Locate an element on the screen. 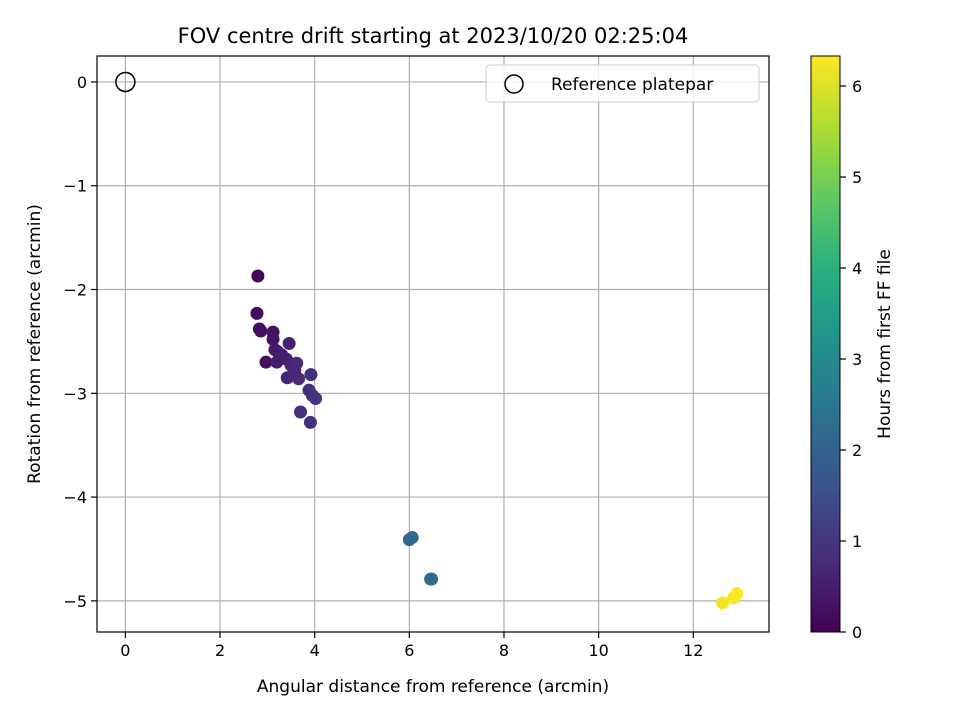 Image resolution: width=960 pixels, height=720 pixels. x-axis-label: Angular distance from reference (arcmin) is located at coordinates (433, 687).